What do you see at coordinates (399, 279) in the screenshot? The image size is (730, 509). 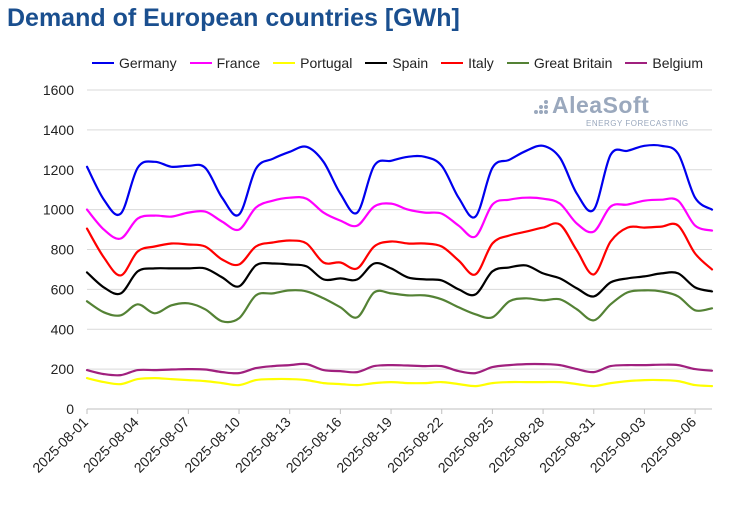 I see `series-line-spain` at bounding box center [399, 279].